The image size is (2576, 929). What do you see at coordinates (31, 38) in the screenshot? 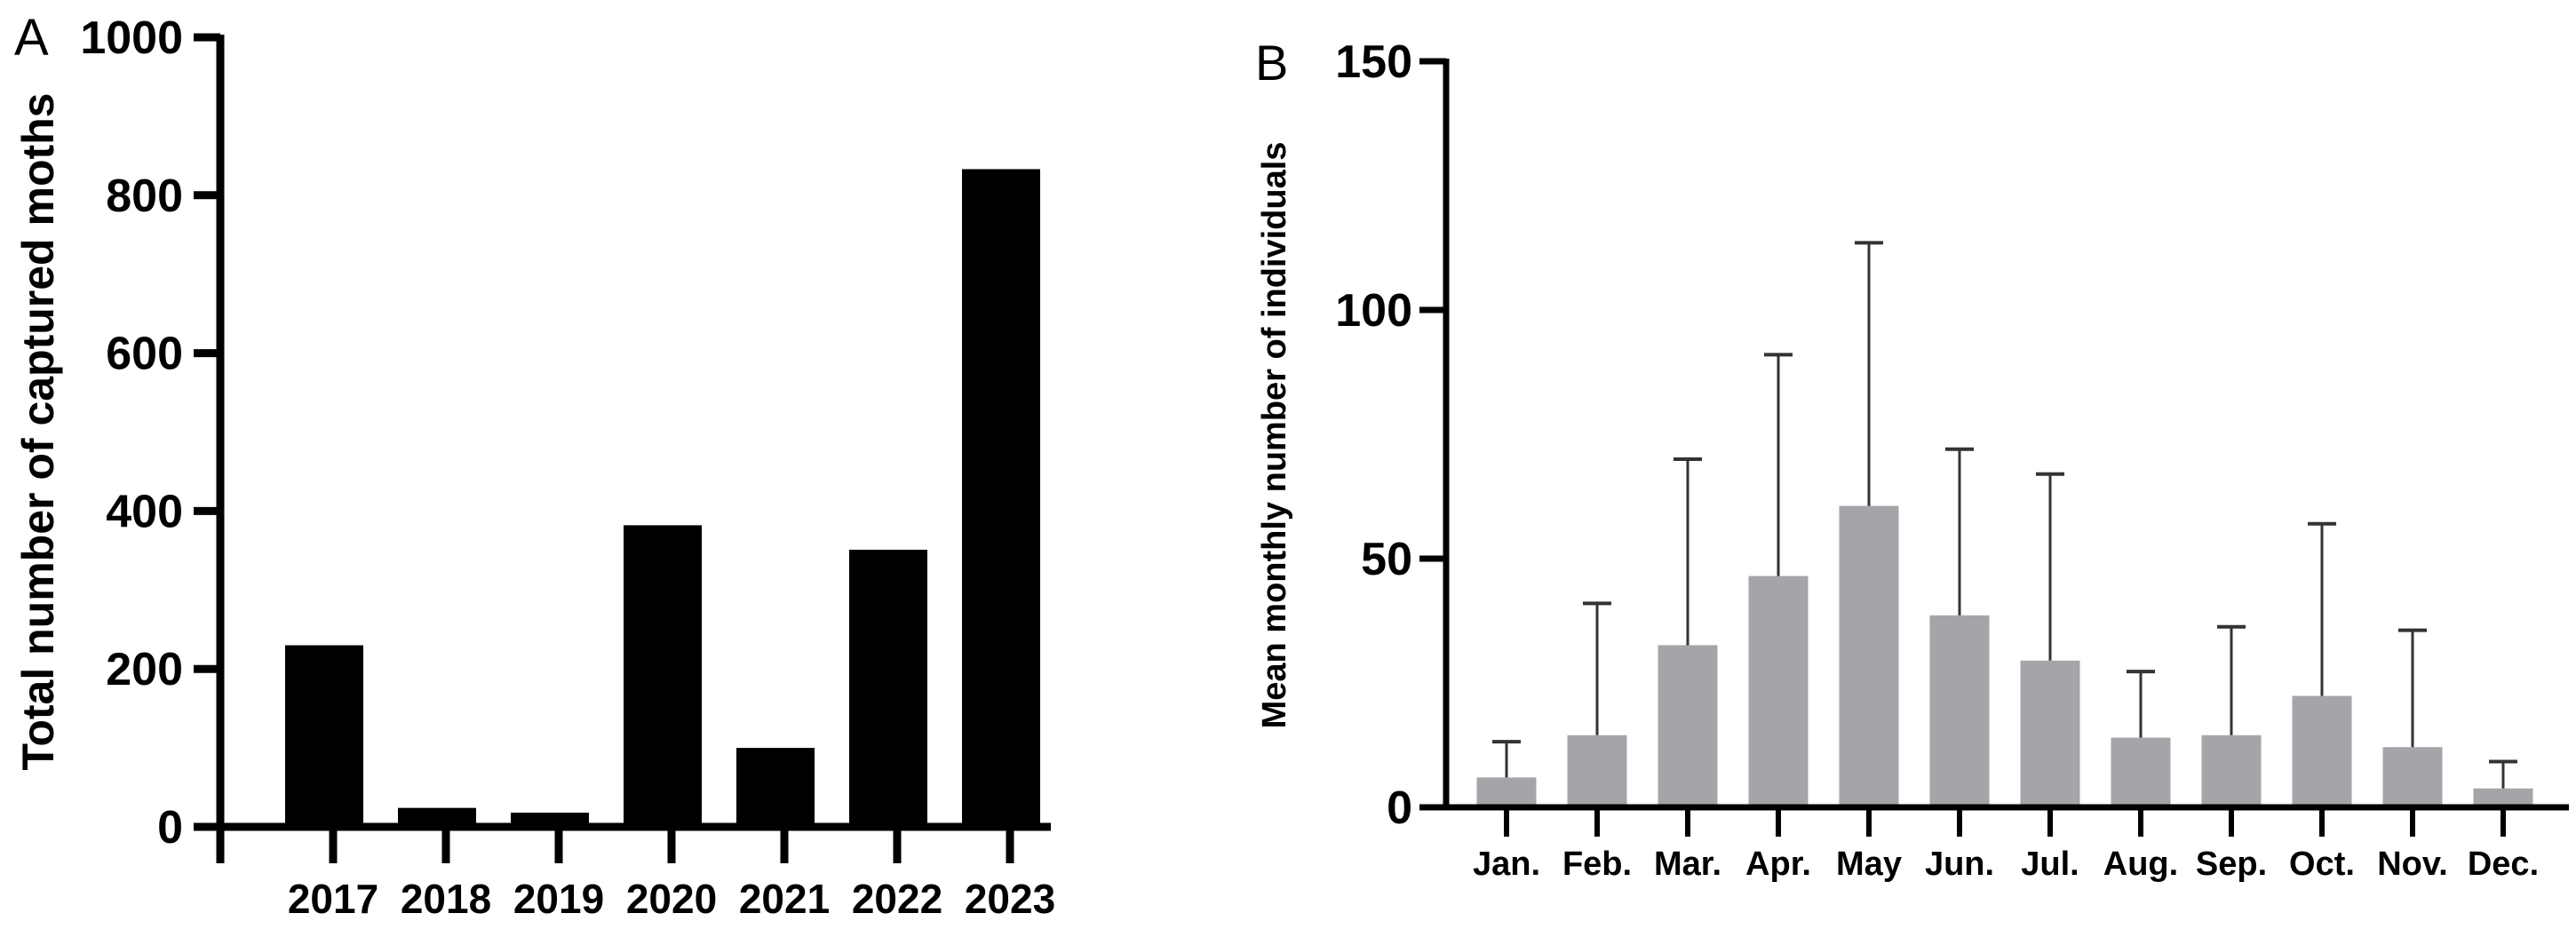
I see `panel-label-a: A` at bounding box center [31, 38].